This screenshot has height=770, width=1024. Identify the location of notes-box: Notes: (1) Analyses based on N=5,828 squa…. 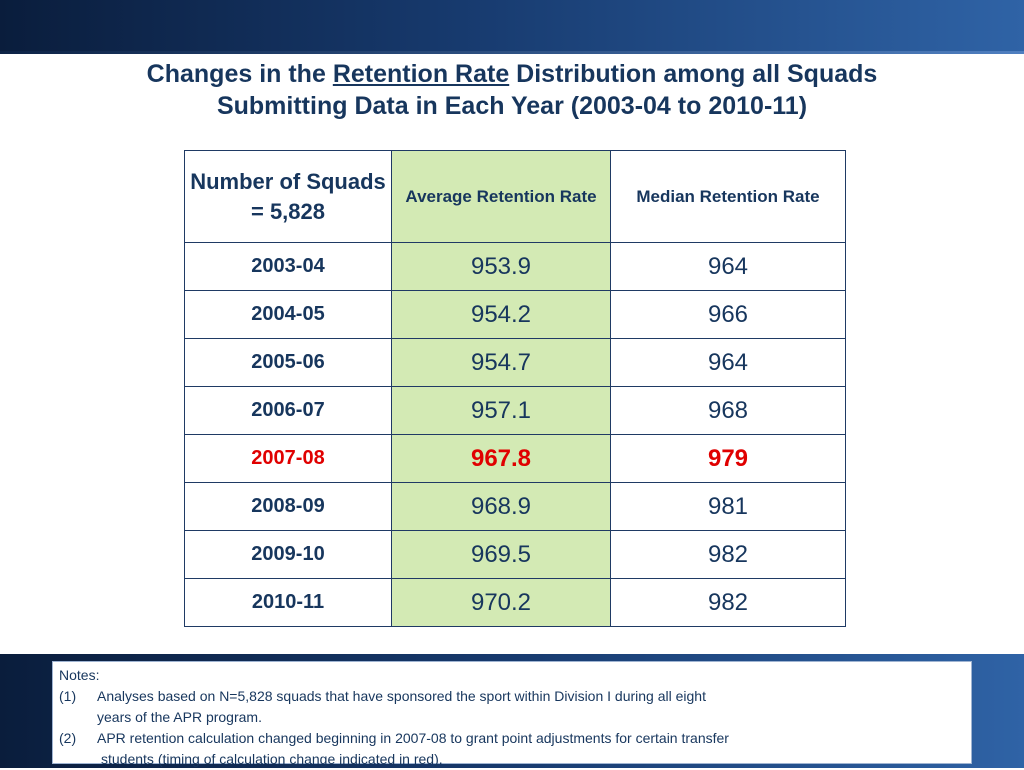
(512, 714).